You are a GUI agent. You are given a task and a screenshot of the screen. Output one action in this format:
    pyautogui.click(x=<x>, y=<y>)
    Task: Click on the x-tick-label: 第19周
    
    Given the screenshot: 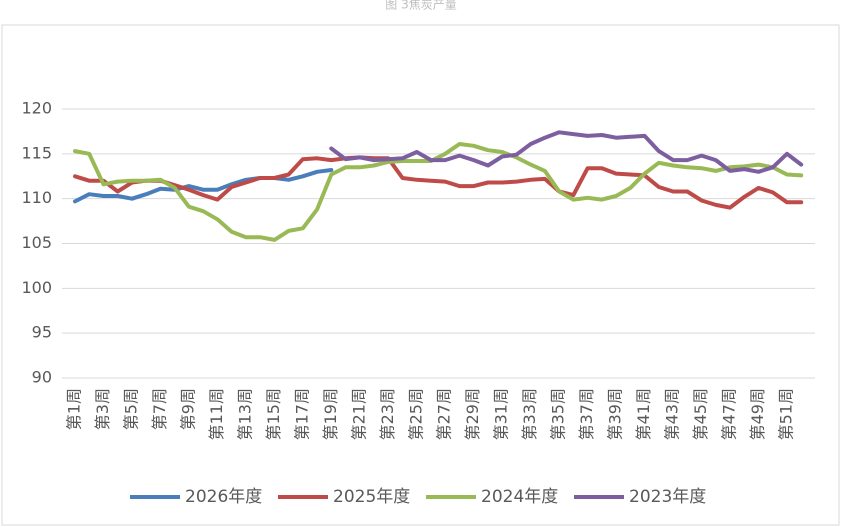 What is the action you would take?
    pyautogui.click(x=330, y=414)
    